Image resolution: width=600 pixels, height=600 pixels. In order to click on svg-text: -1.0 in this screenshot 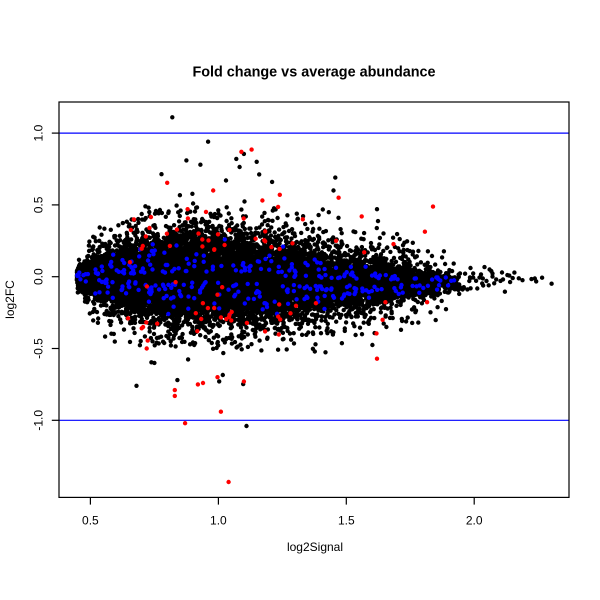, I will do `click(39, 420)`.